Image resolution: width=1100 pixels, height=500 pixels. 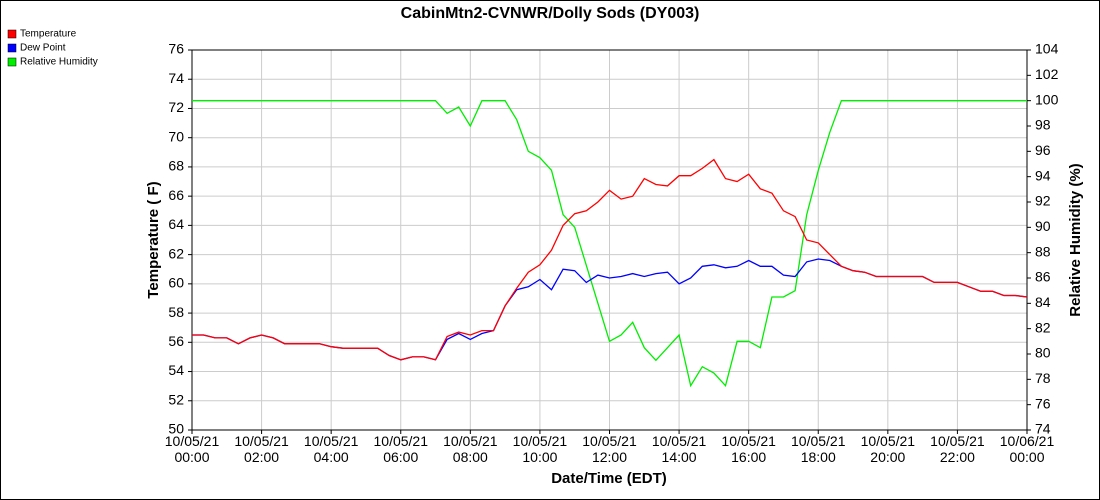 I want to click on y-tick-label: 54, so click(x=176, y=370).